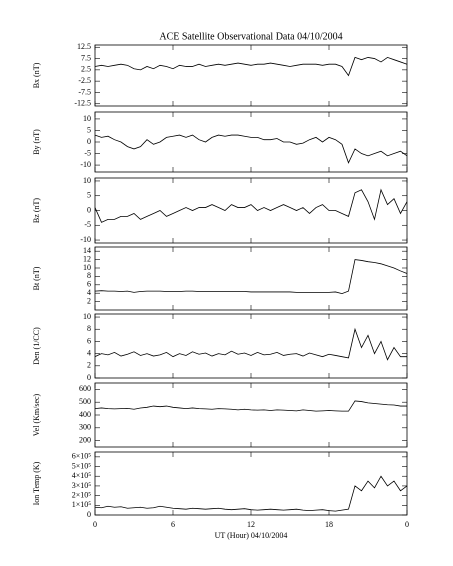 The image size is (453, 566). I want to click on y-tick-label: 300, so click(85, 427).